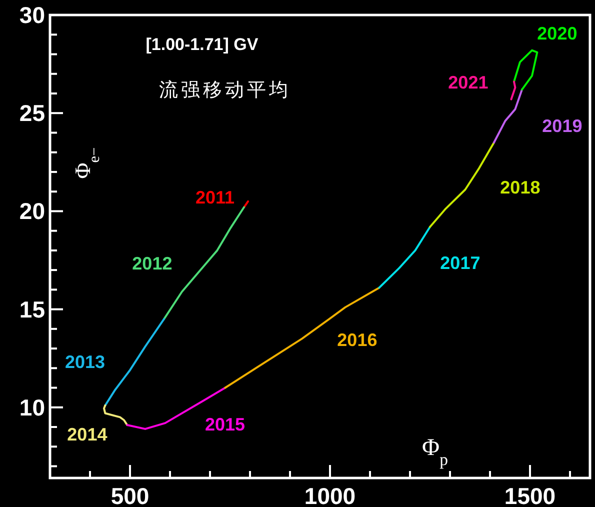  Describe the element at coordinates (32, 211) in the screenshot. I see `y-tick-label: 20` at that location.